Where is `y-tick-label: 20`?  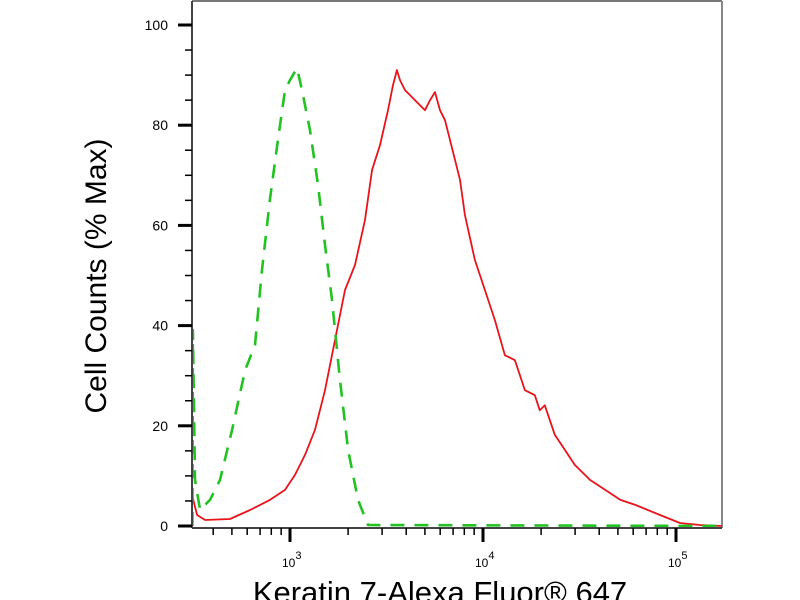
y-tick-label: 20 is located at coordinates (160, 426).